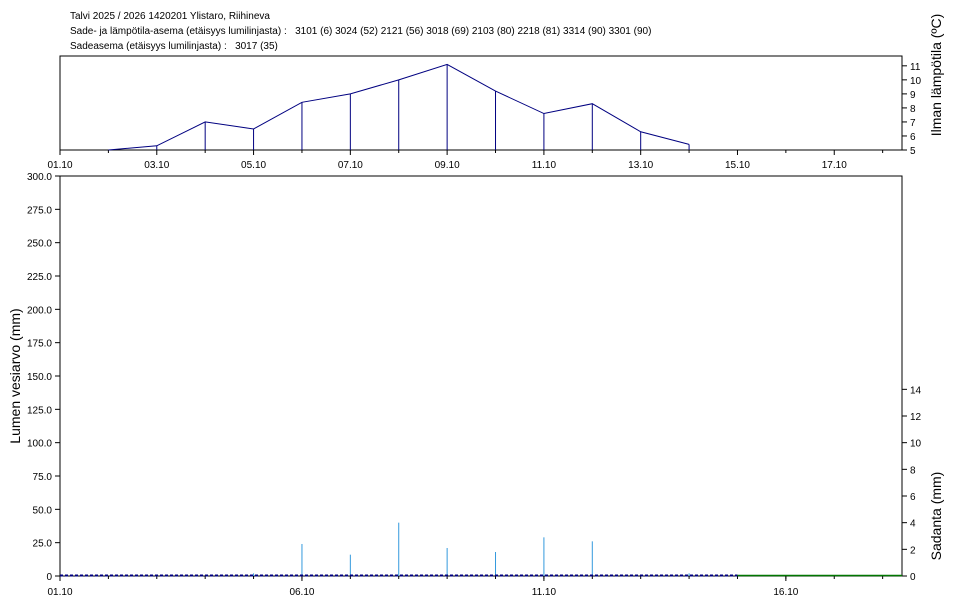 This screenshot has height=601, width=961. I want to click on snow-y-axis-label: Lumen vesiarvo (mm), so click(15, 375).